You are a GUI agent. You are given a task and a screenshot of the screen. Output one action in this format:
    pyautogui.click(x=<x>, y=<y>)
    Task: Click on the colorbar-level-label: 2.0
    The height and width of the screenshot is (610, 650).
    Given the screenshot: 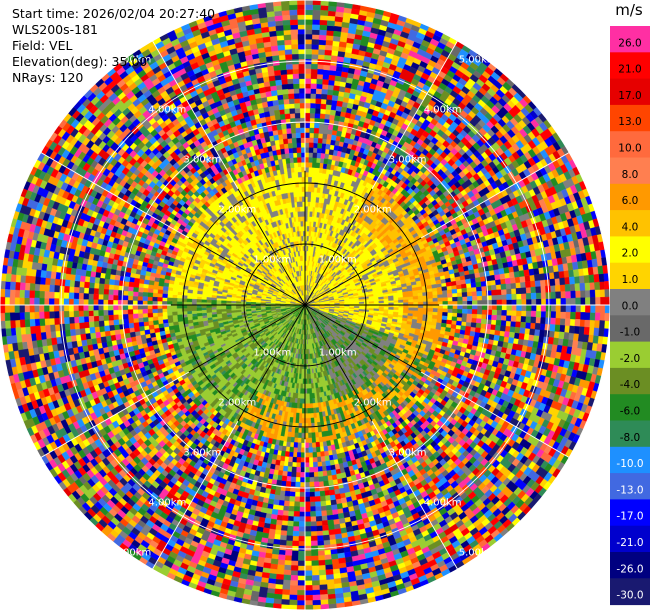 What is the action you would take?
    pyautogui.click(x=630, y=254)
    